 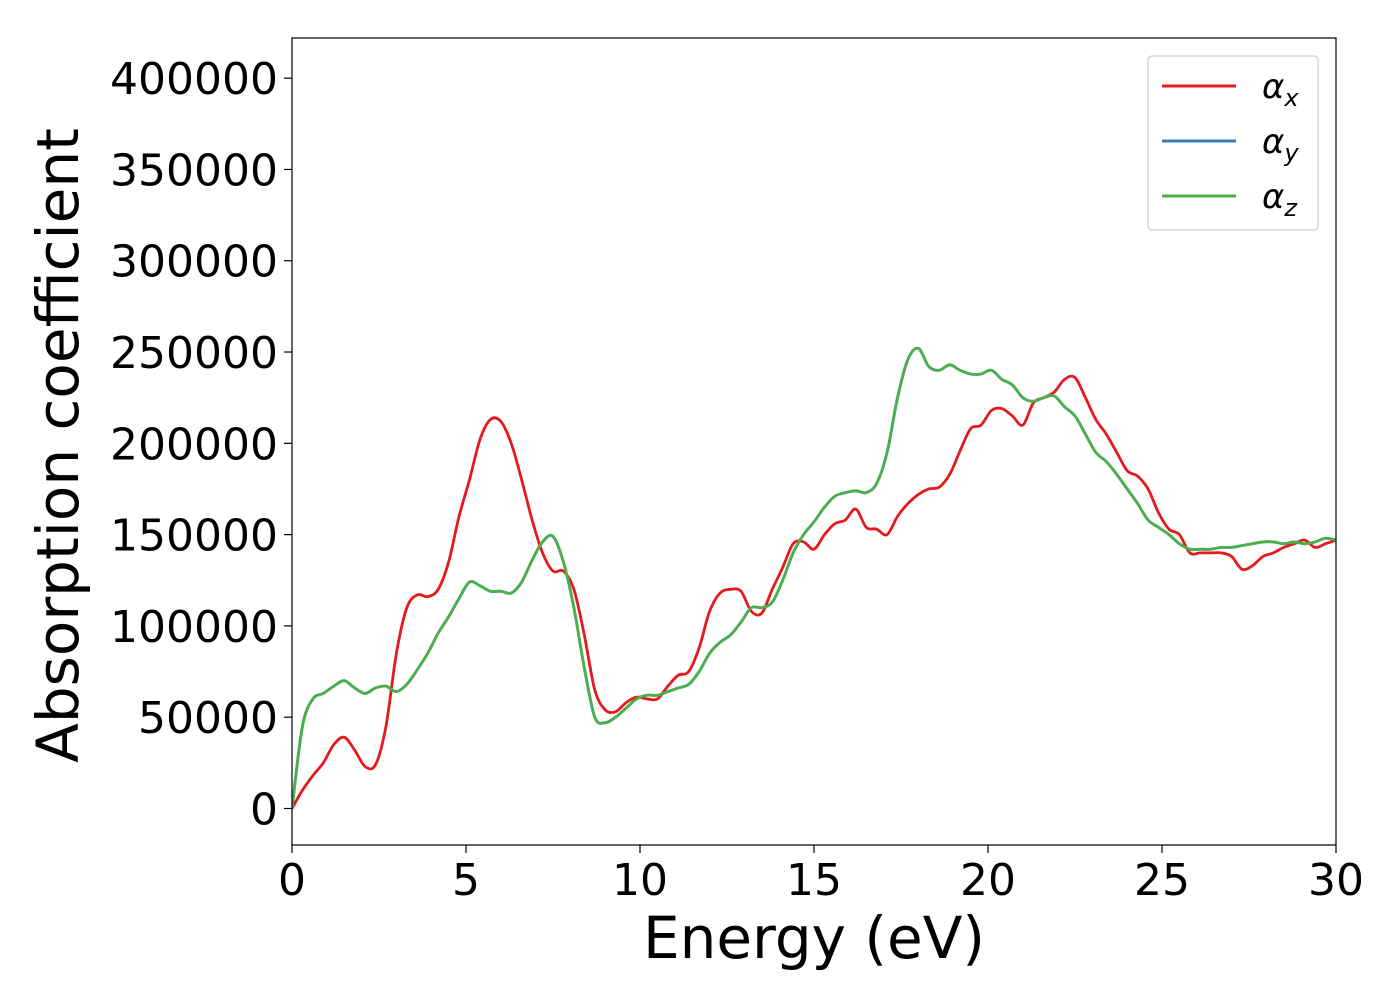 I want to click on x-tick-label: 15, so click(x=814, y=880).